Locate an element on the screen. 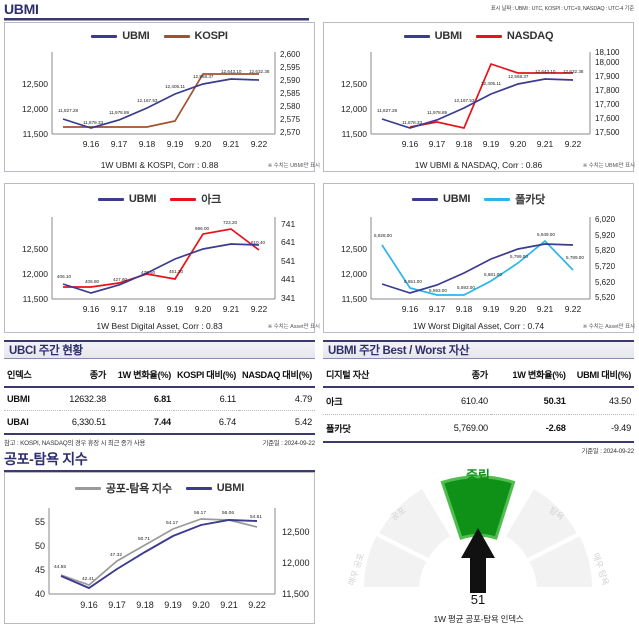  gauge-label-very-greed: 매우 탐욕 is located at coordinates (601, 569).